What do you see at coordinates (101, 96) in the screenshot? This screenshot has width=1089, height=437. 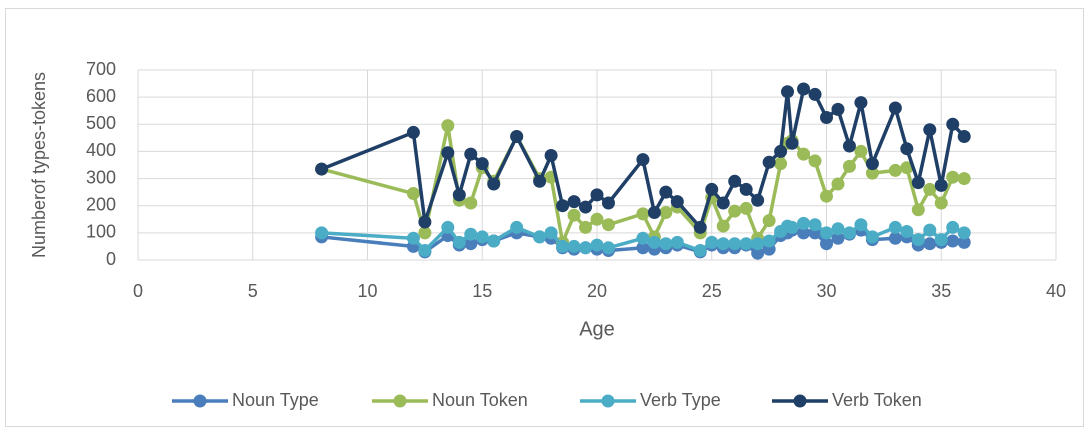 I see `y-tick-label: 600` at bounding box center [101, 96].